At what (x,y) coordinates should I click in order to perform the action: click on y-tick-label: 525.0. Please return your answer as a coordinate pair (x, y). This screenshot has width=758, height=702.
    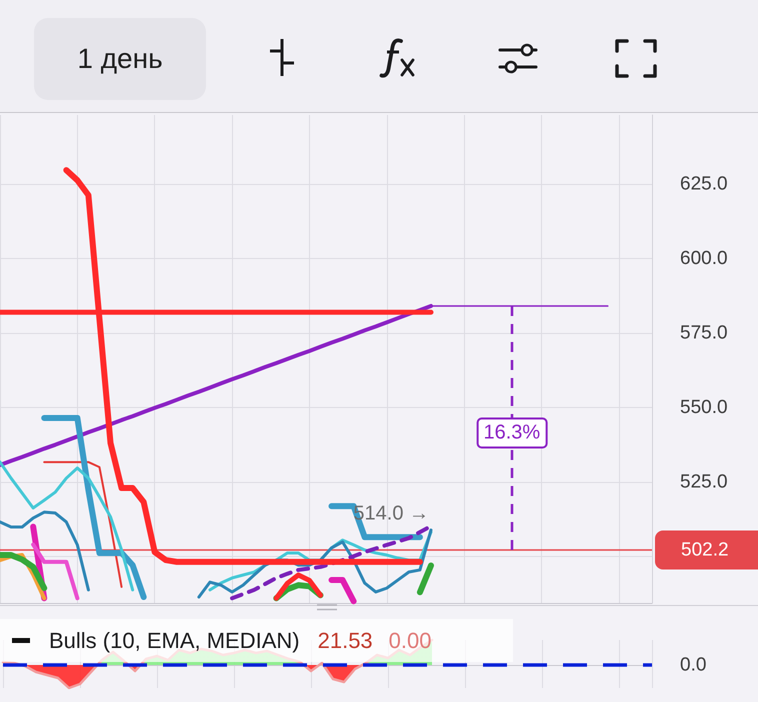
    Looking at the image, I should click on (704, 482).